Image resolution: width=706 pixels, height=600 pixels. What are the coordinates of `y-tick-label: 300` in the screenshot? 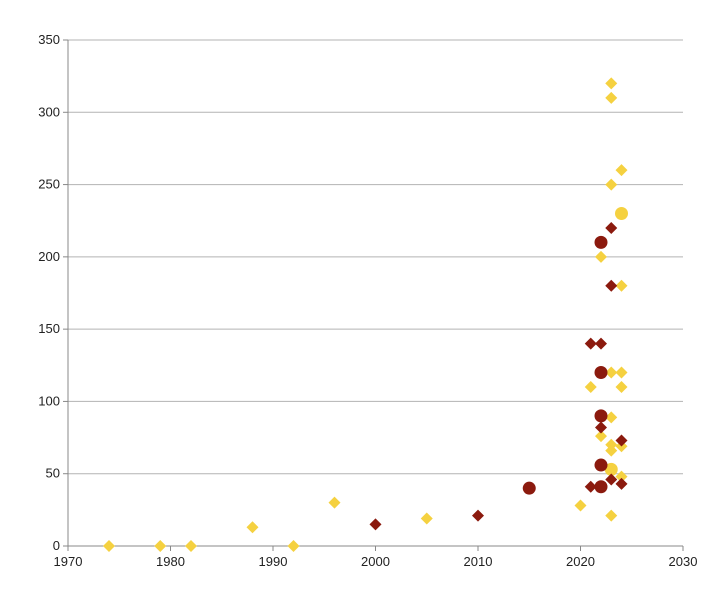 It's located at (49, 111).